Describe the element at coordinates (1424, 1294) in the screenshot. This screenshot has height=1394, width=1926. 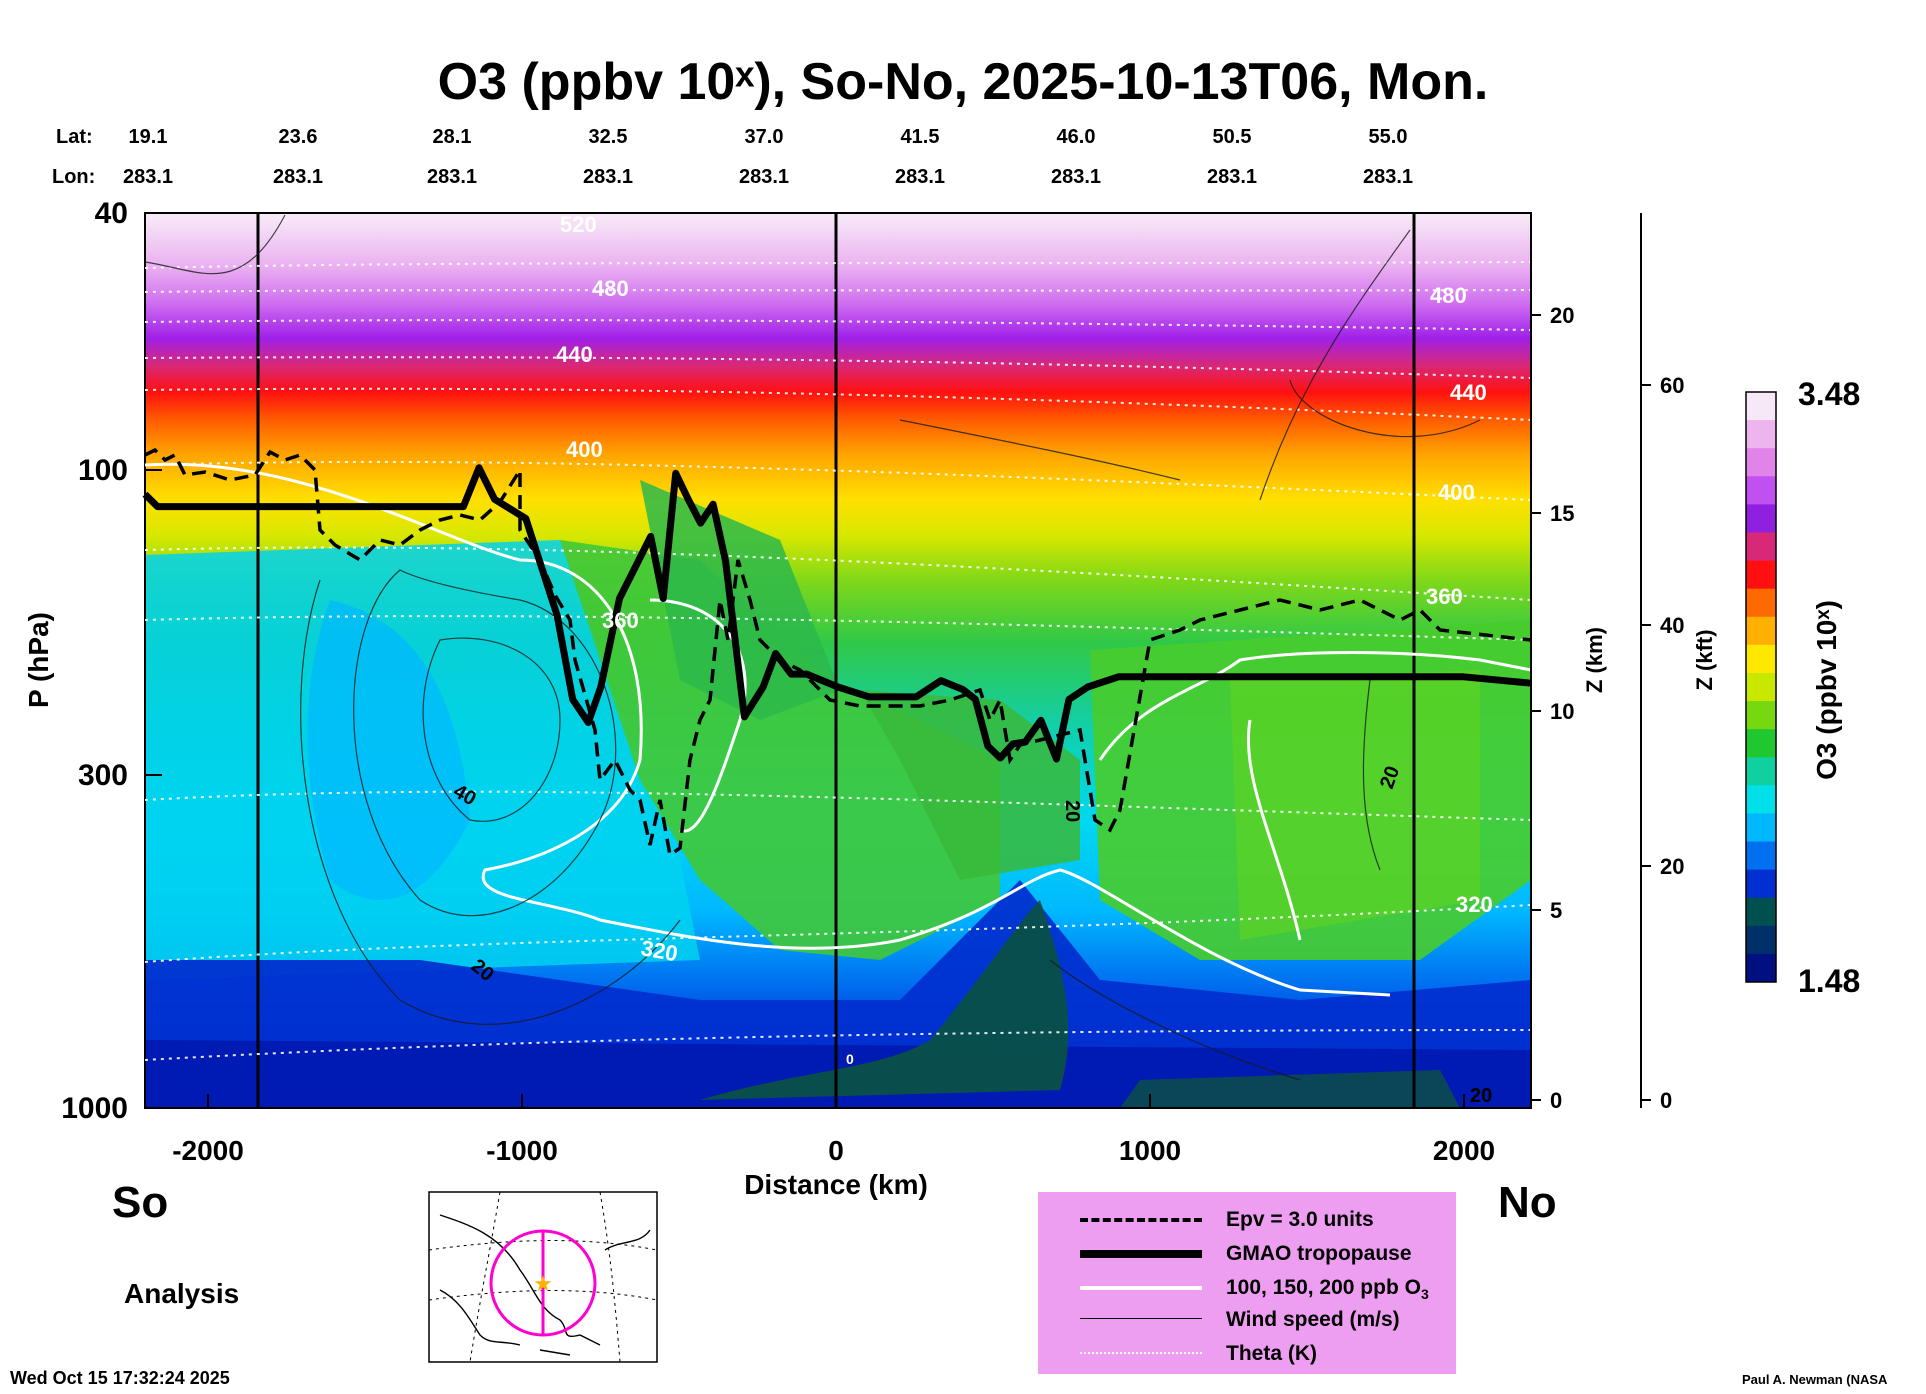
I see `legend-label-subscript: 3` at that location.